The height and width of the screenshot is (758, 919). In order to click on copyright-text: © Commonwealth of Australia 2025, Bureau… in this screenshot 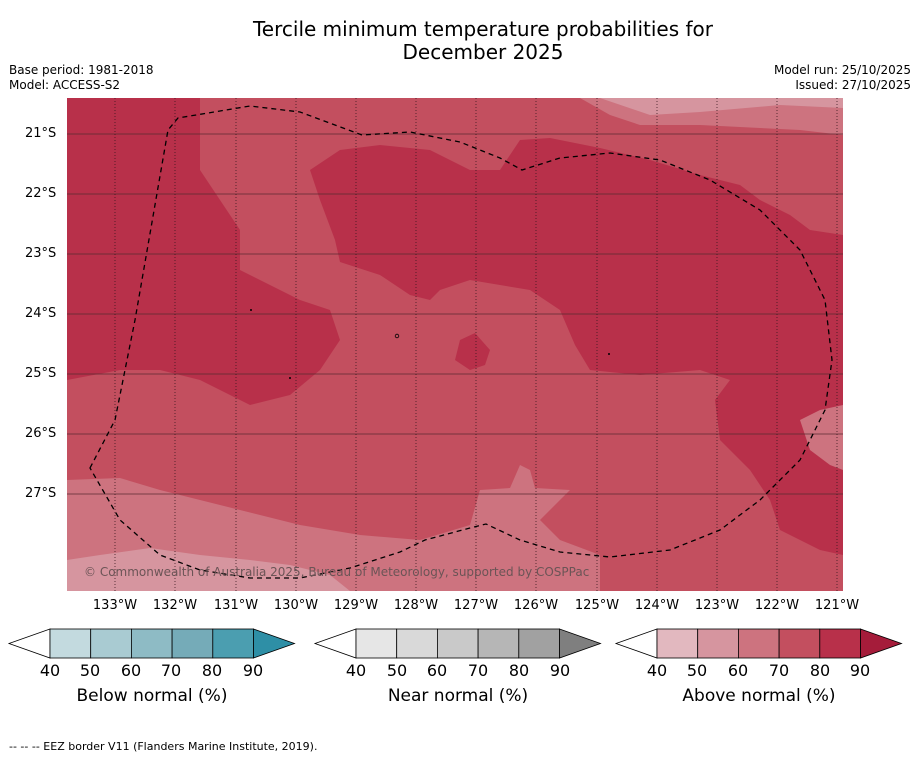, I will do `click(337, 572)`.